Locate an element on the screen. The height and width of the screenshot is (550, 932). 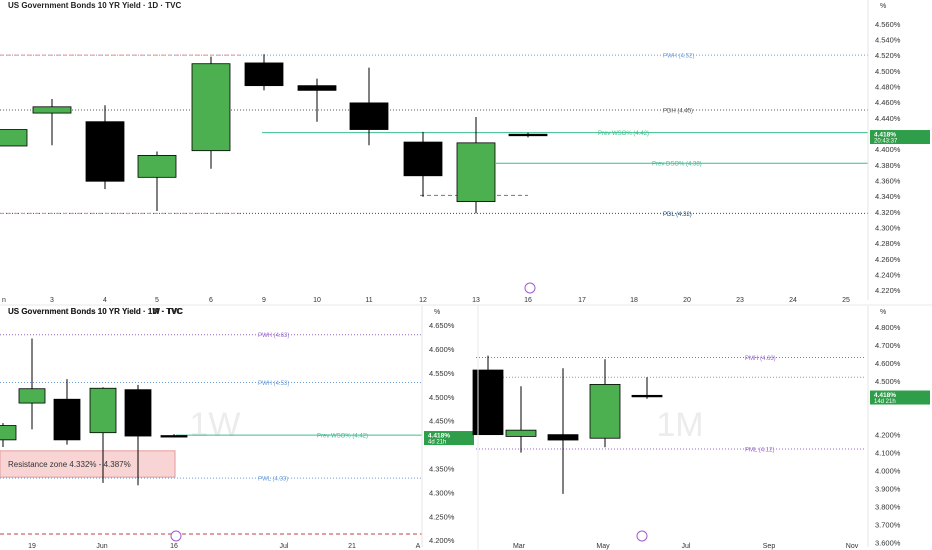
x-tick-label: Jun is located at coordinates (101, 546).